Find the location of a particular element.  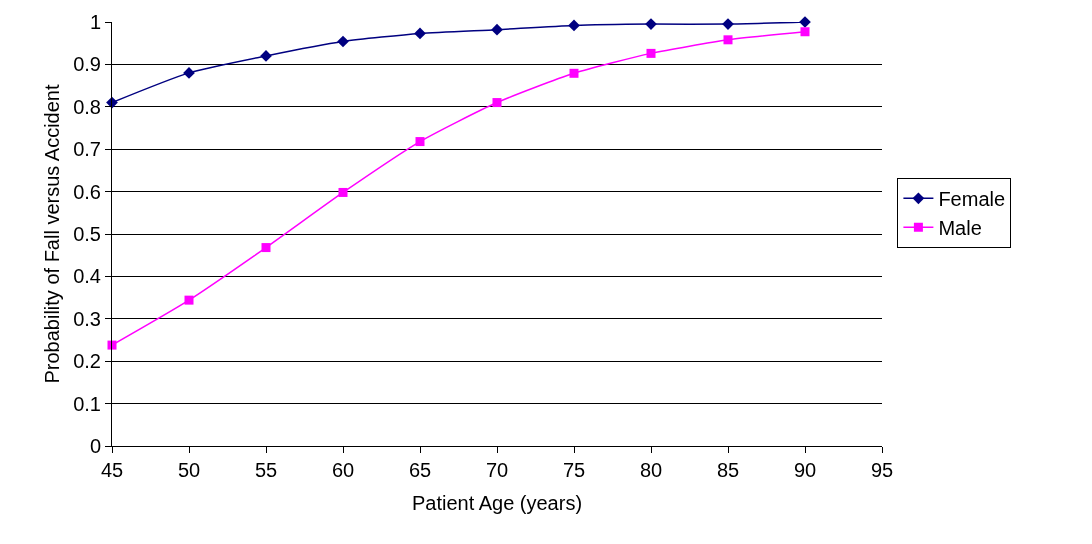

x-tick-label: 45 is located at coordinates (112, 470).